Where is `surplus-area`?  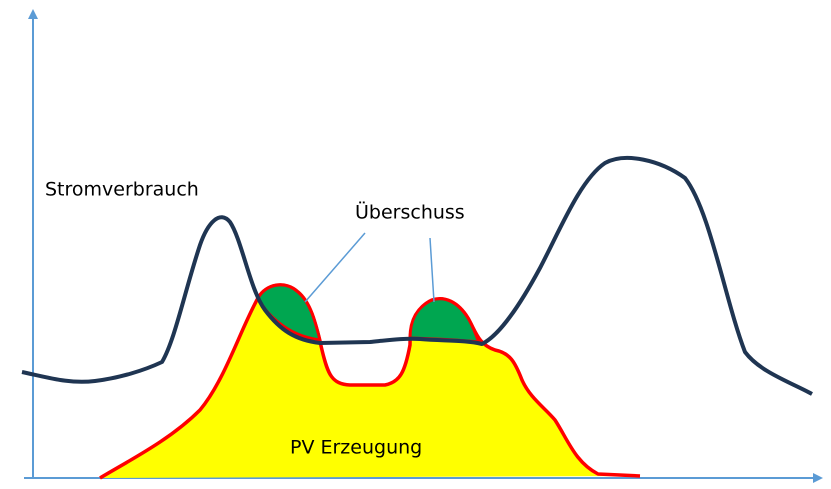
surplus-area is located at coordinates (445, 320).